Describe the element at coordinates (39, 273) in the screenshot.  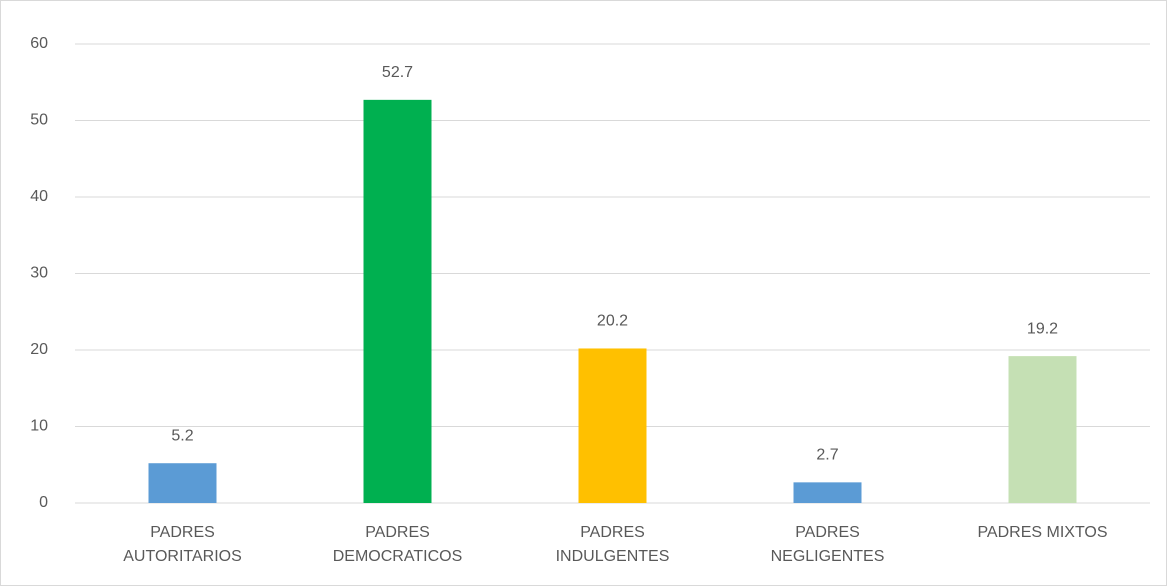
I see `y-tick-label: 30` at that location.